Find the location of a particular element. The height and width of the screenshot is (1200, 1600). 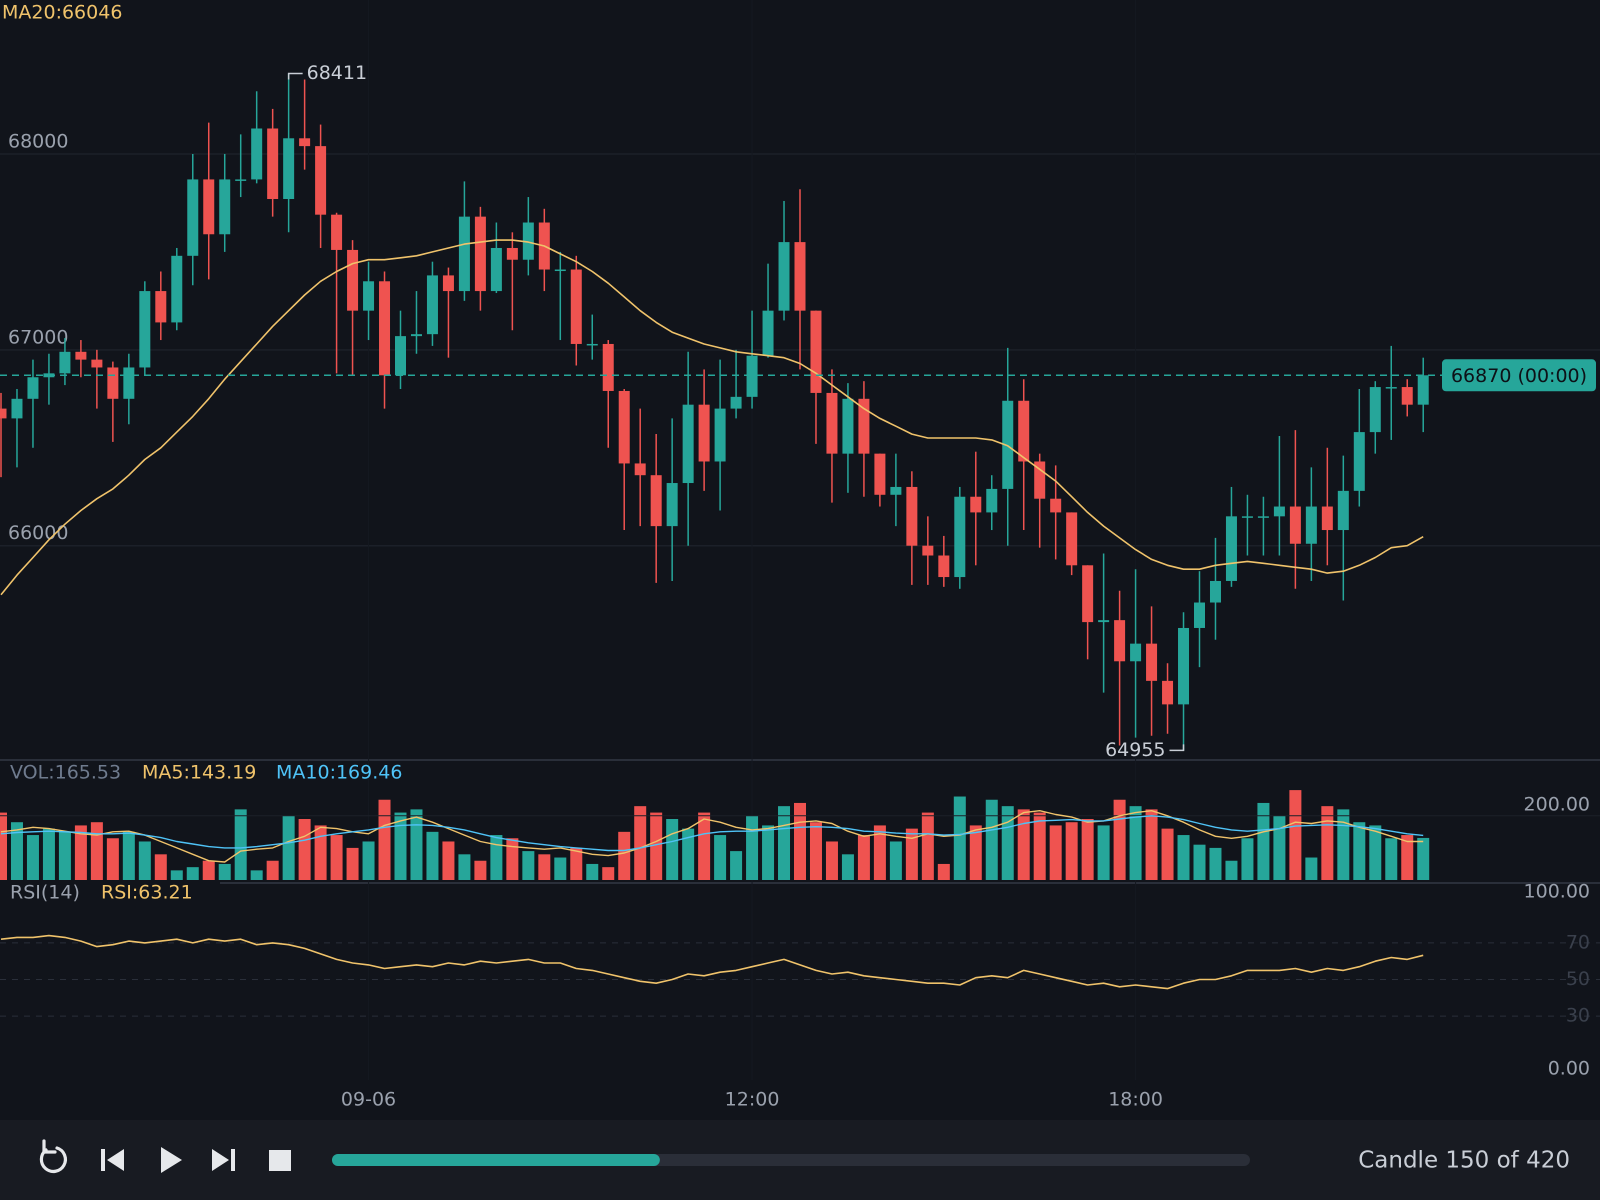

play-button is located at coordinates (171, 1160).